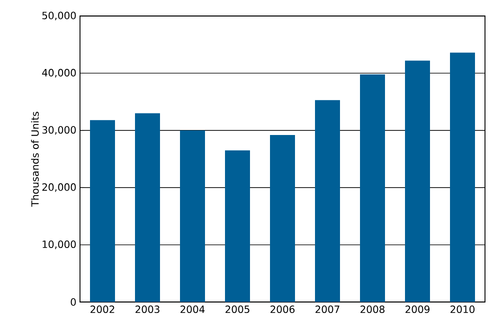 This screenshot has width=500, height=329. What do you see at coordinates (282, 310) in the screenshot?
I see `x-tick-label: 2006` at bounding box center [282, 310].